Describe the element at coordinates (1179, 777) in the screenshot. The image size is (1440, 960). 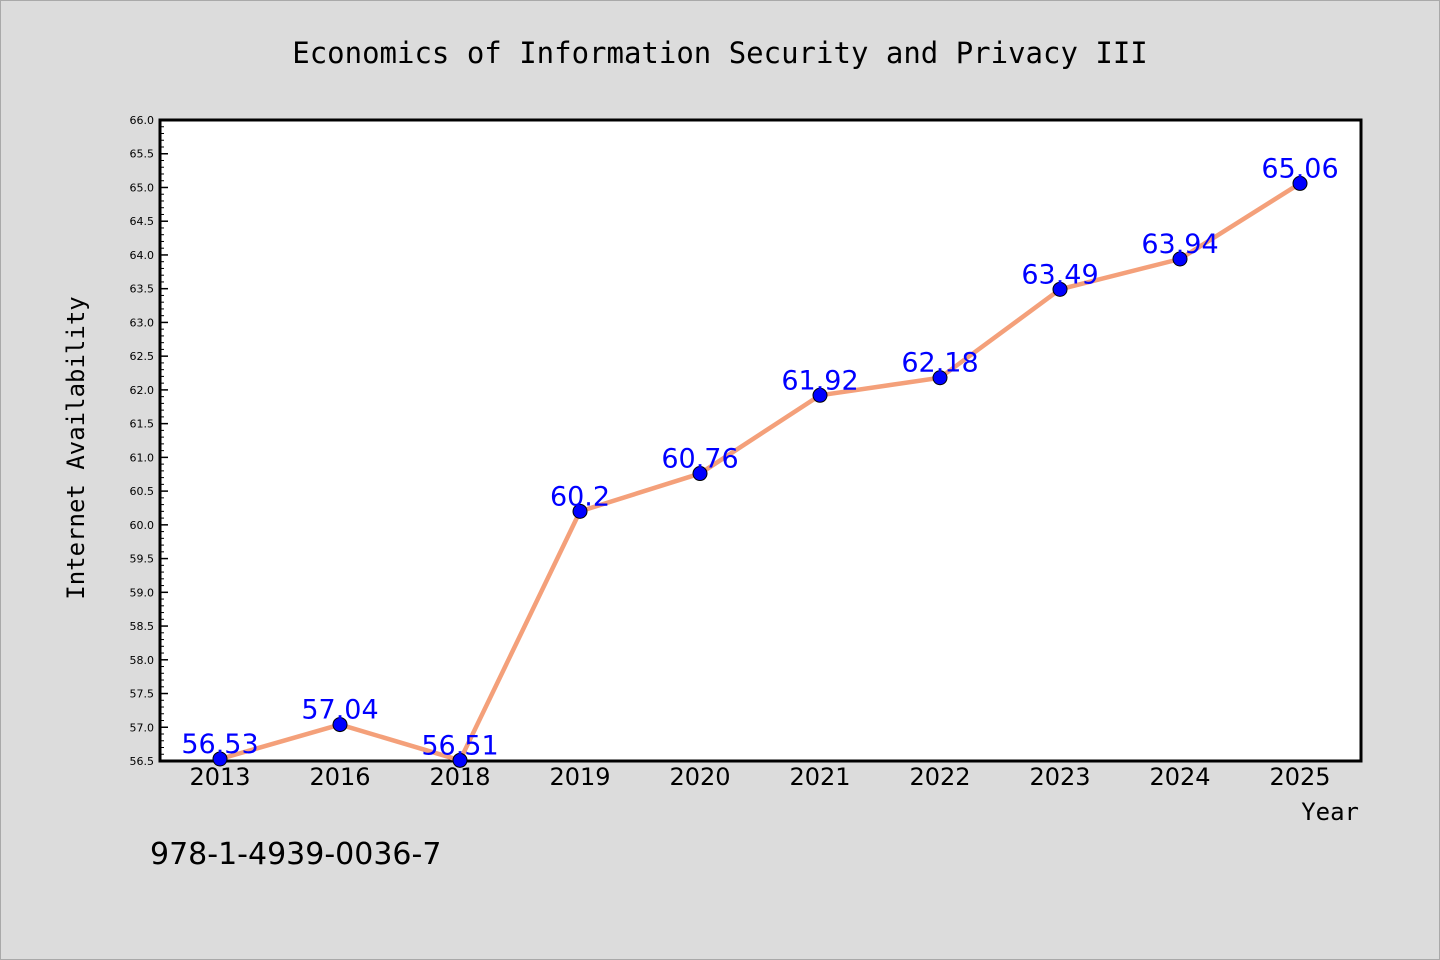
I see `x-tick-label: 2024` at that location.